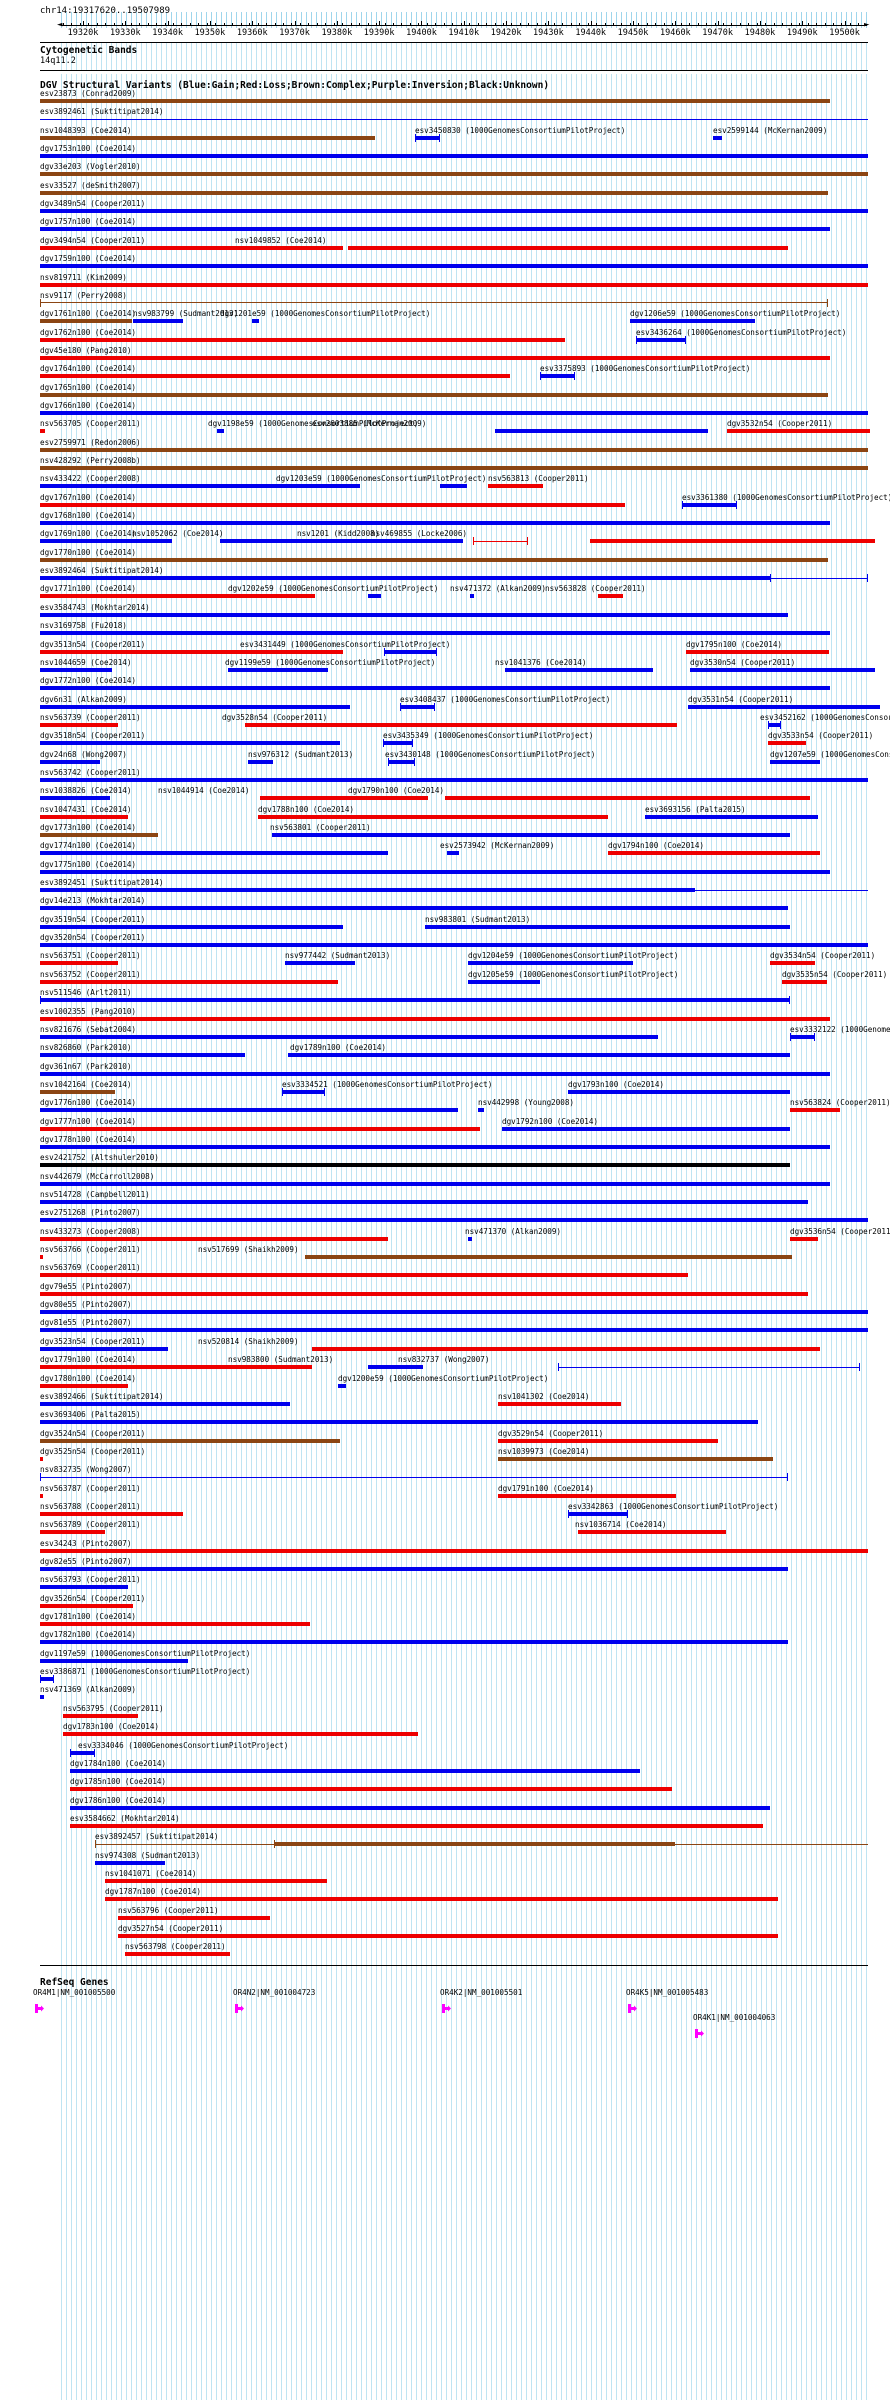 This screenshot has height=2407, width=890. Describe the element at coordinates (86, 1066) in the screenshot. I see `variant-label: dgv361n67 (Park2010)` at that location.